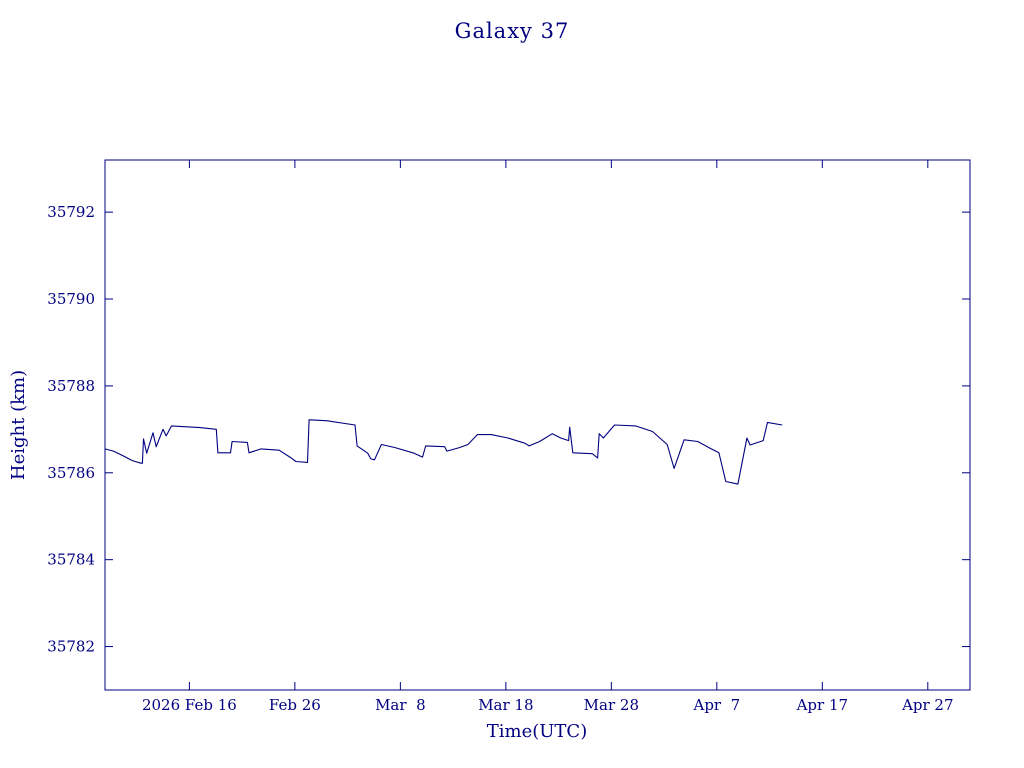 Image resolution: width=1024 pixels, height=768 pixels. I want to click on y-axis-label: Height (km), so click(18, 425).